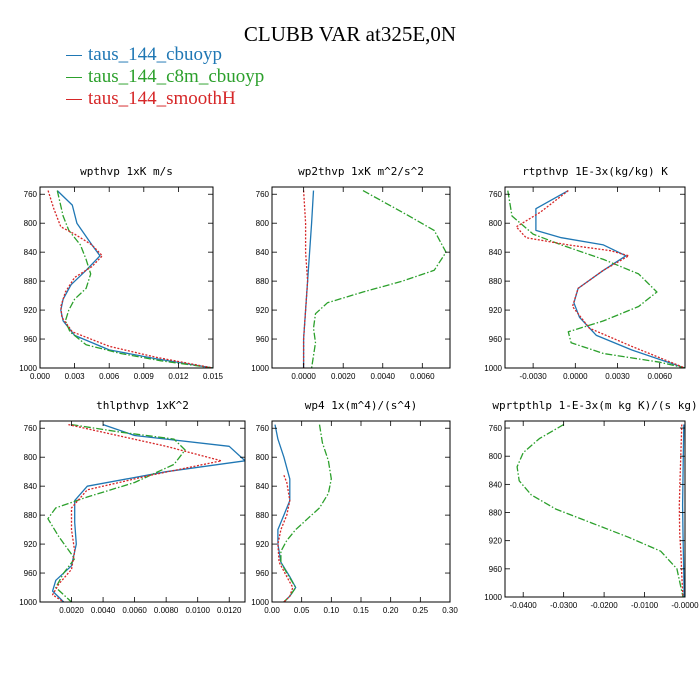 The image size is (700, 700). I want to click on x-tick-label: 0.000, so click(40, 376).